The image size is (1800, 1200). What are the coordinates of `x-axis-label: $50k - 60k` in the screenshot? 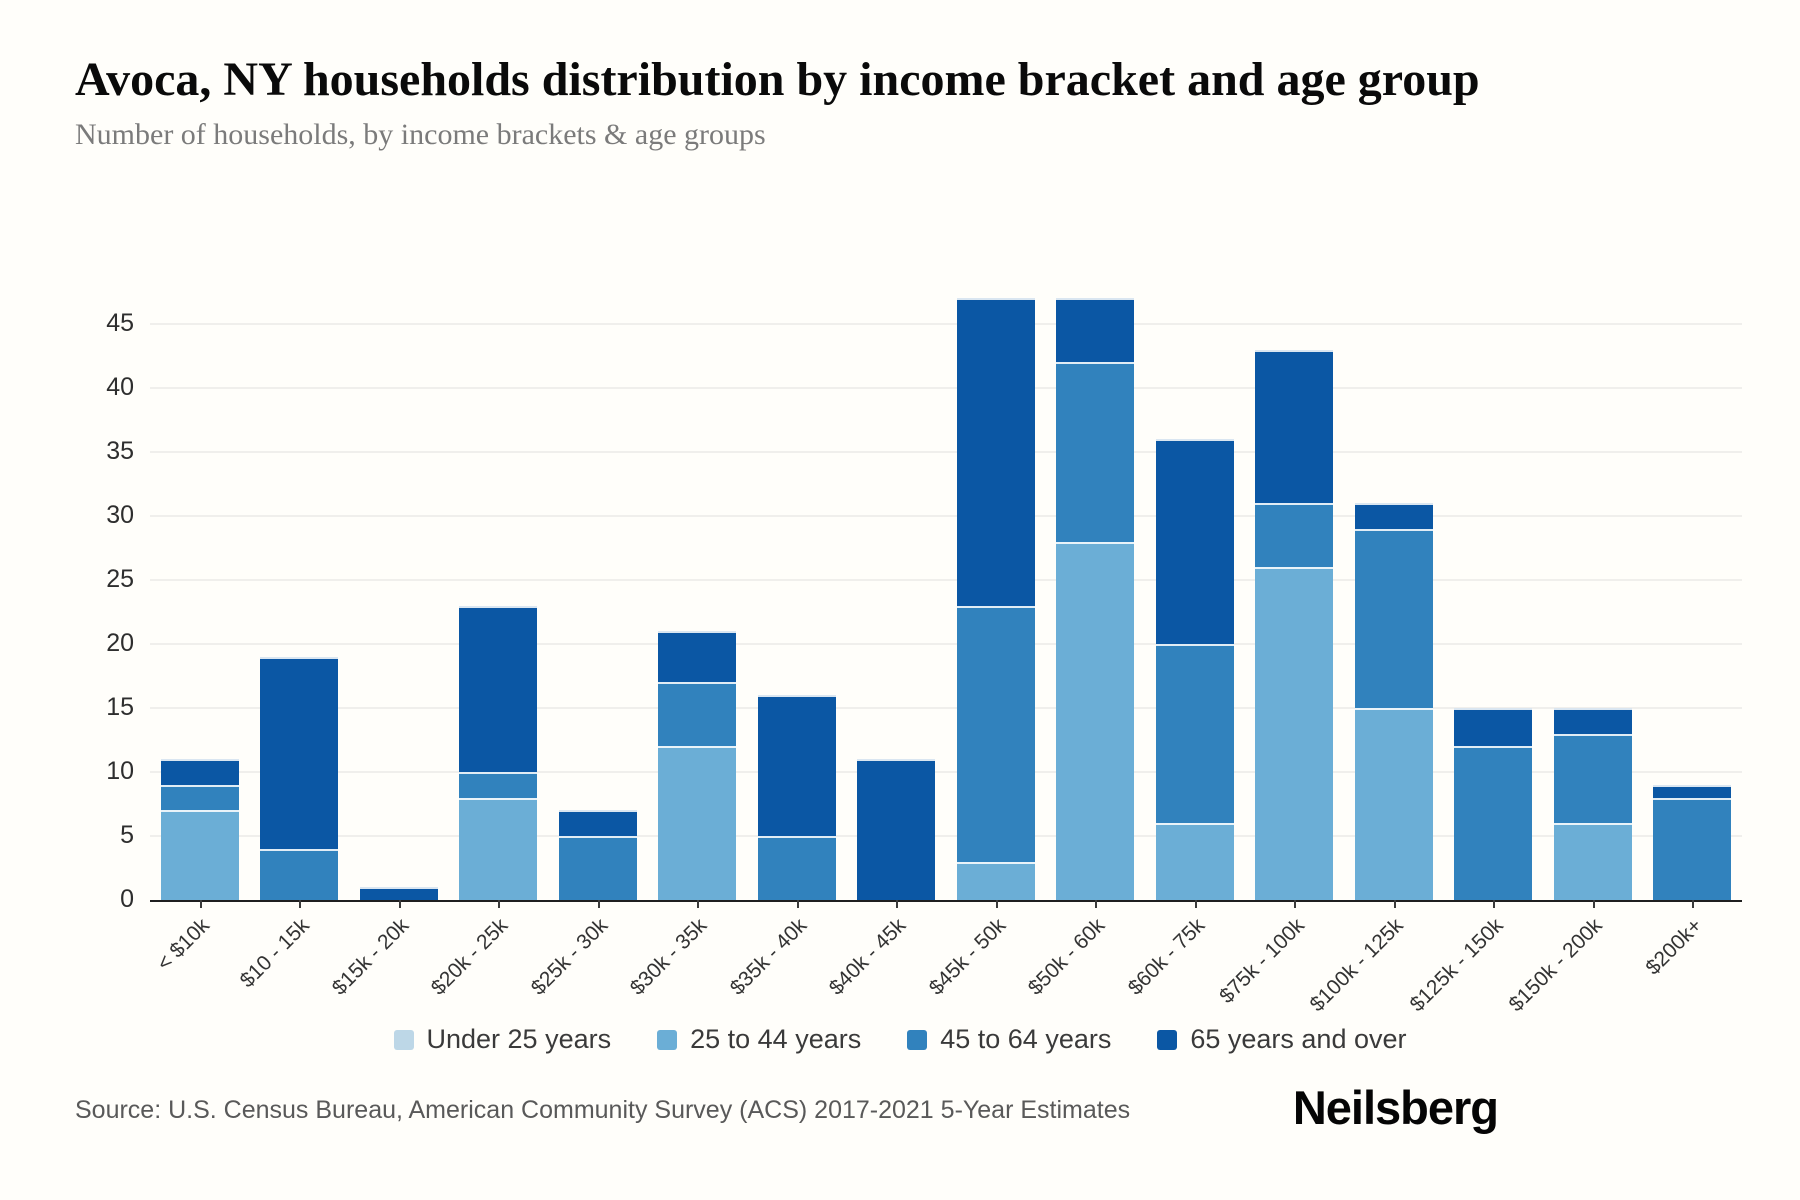 It's located at (1066, 957).